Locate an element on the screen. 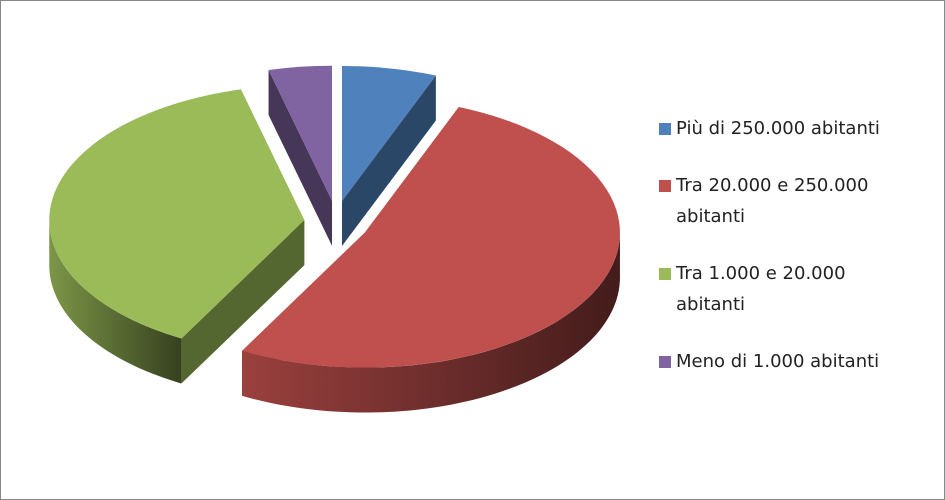 The width and height of the screenshot is (945, 500). legend-item: Meno di 1.000 abitanti is located at coordinates (784, 361).